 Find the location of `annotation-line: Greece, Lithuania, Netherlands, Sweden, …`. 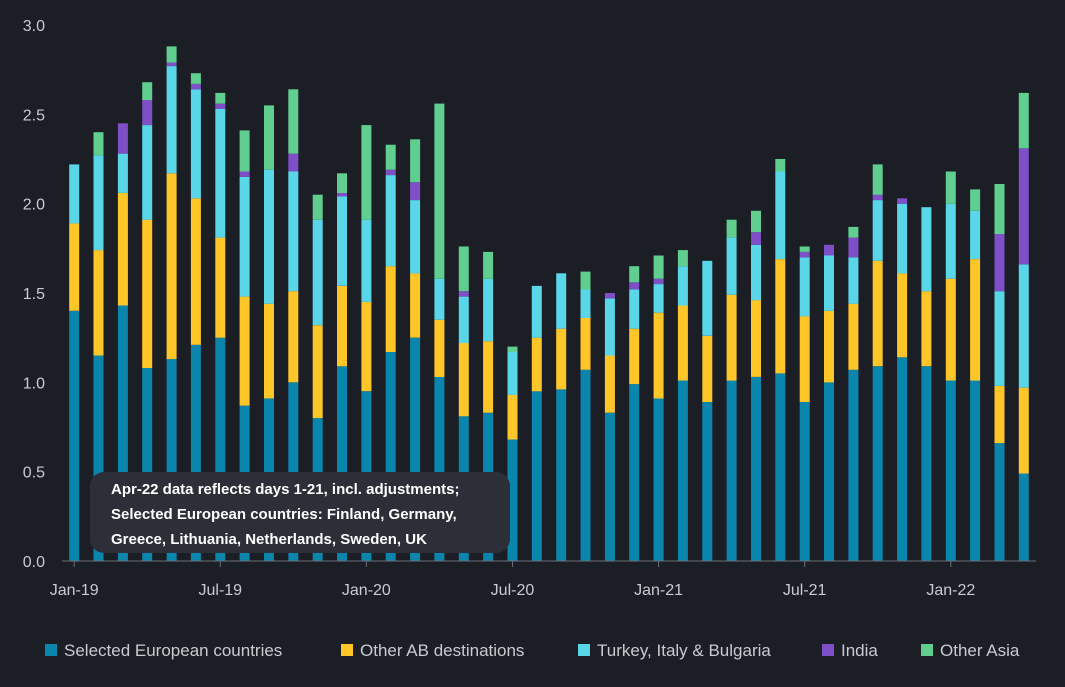

annotation-line: Greece, Lithuania, Netherlands, Sweden, … is located at coordinates (269, 539).